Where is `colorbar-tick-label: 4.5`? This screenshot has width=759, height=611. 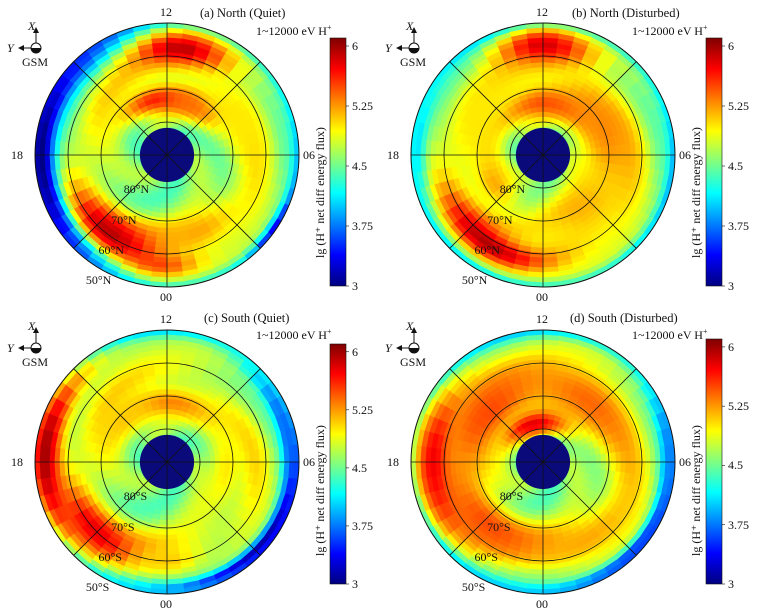
colorbar-tick-label: 4.5 is located at coordinates (359, 467).